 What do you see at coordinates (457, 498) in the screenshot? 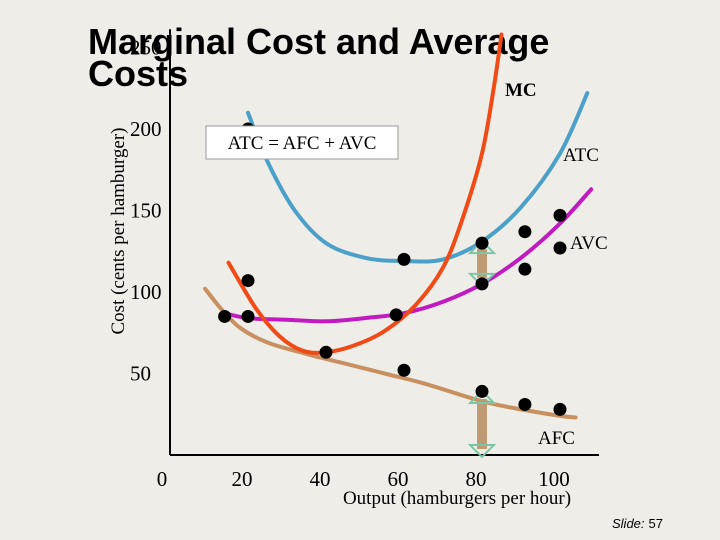
I see `x-axis-label: Output (hamburgers per hour)` at bounding box center [457, 498].